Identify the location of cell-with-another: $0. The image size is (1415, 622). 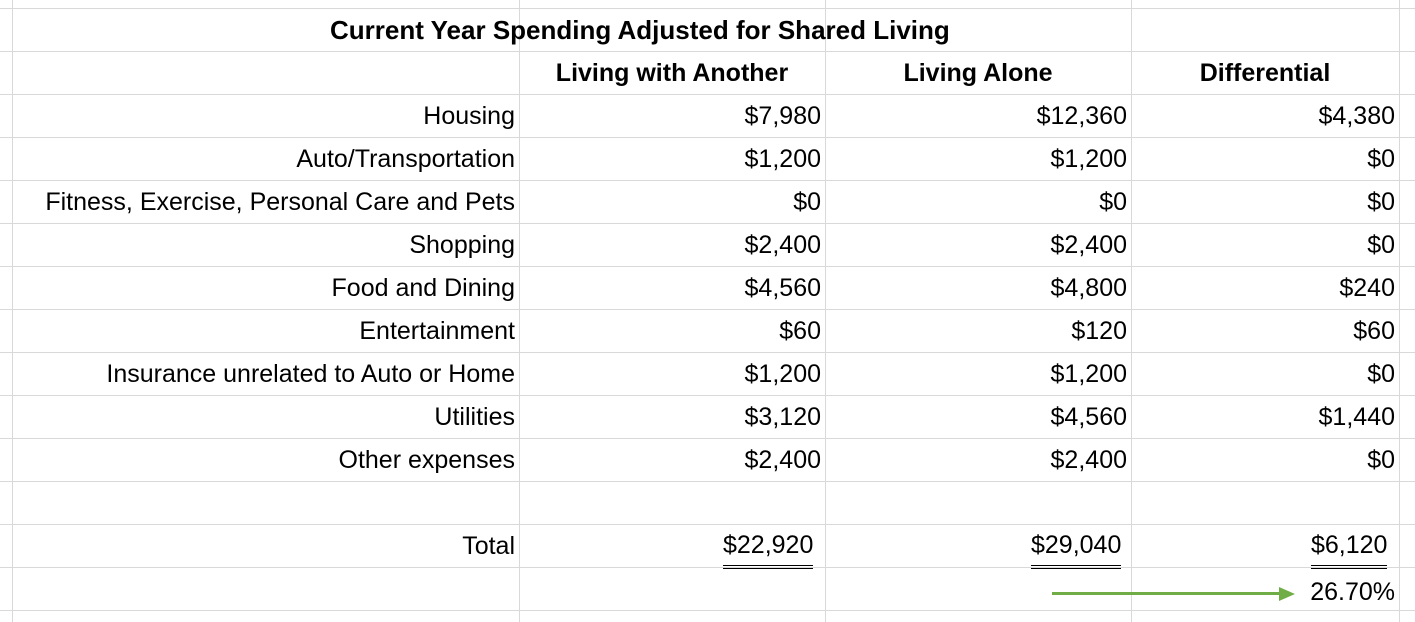
(807, 202).